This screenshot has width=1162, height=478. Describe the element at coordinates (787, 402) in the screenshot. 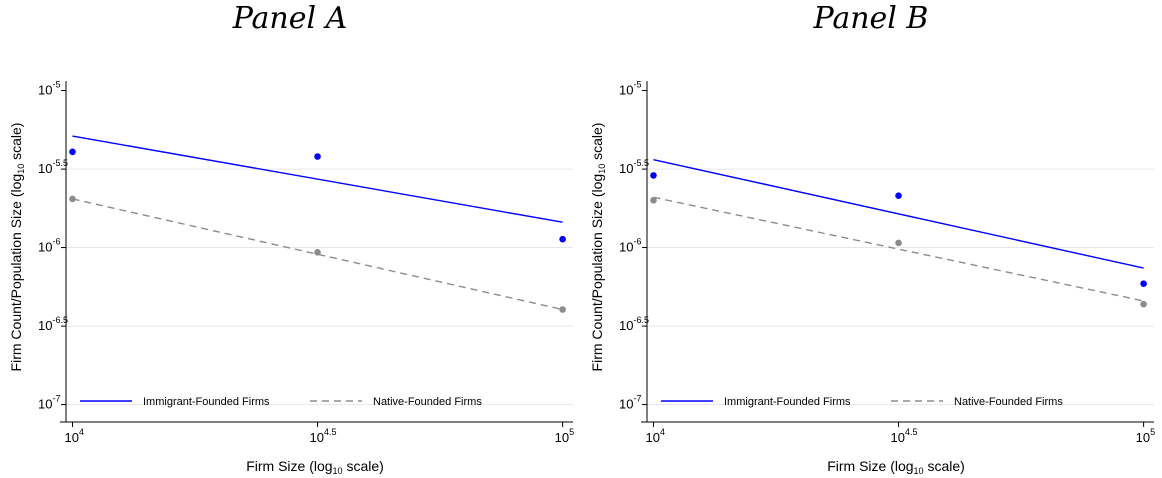

I see `panel-b-legend-immigrant-label: Immigrant-Founded Firms` at that location.